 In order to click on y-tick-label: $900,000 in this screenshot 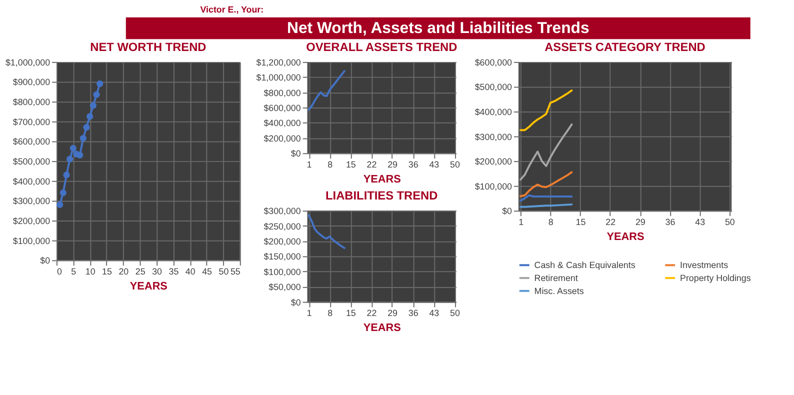, I will do `click(31, 82)`.